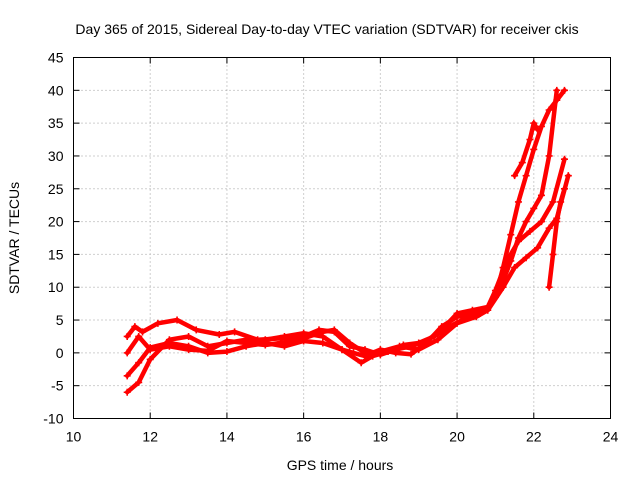  Describe the element at coordinates (14, 238) in the screenshot. I see `y-axis-label: SDTVAR / TECUs` at that location.